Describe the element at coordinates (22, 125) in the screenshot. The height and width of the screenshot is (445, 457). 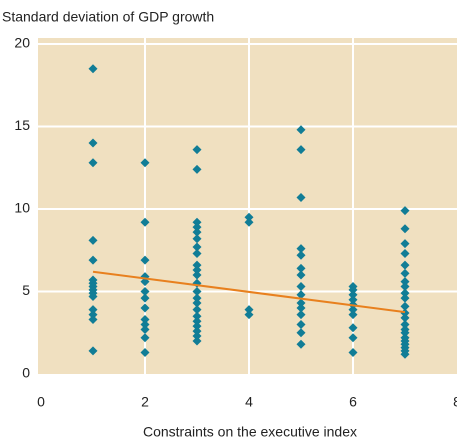
I see `y-tick-label: 15` at that location.